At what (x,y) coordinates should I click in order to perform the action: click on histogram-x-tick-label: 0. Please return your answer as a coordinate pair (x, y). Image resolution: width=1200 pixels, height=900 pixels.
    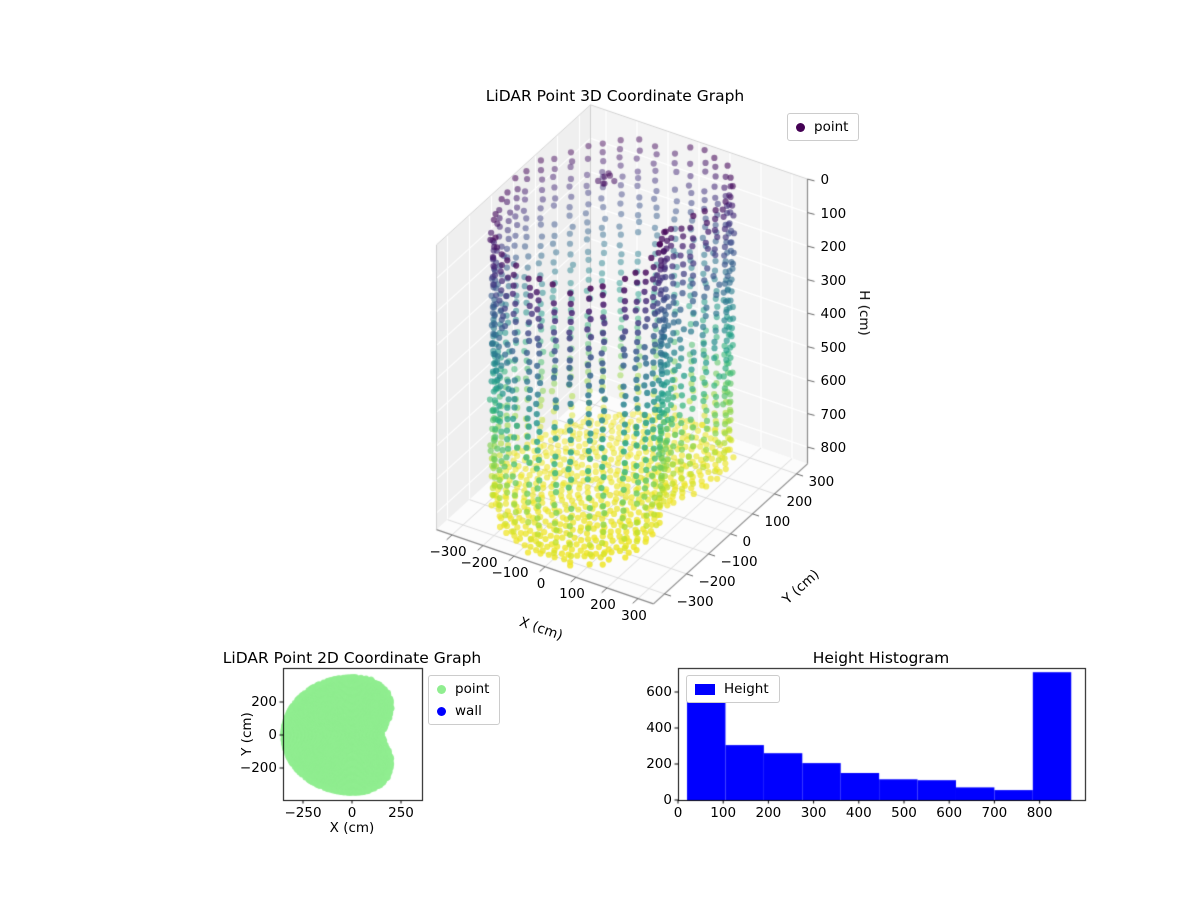
    Looking at the image, I should click on (678, 813).